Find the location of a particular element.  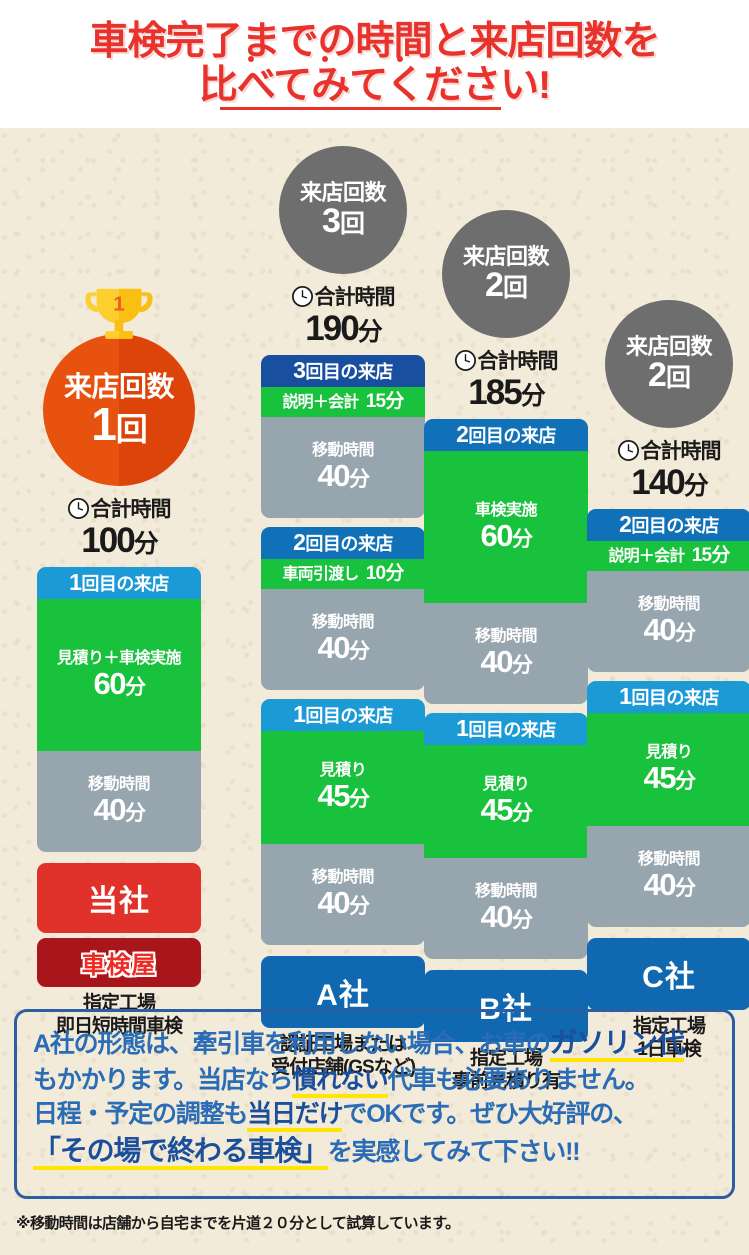

svg-text: 1 is located at coordinates (119, 303).